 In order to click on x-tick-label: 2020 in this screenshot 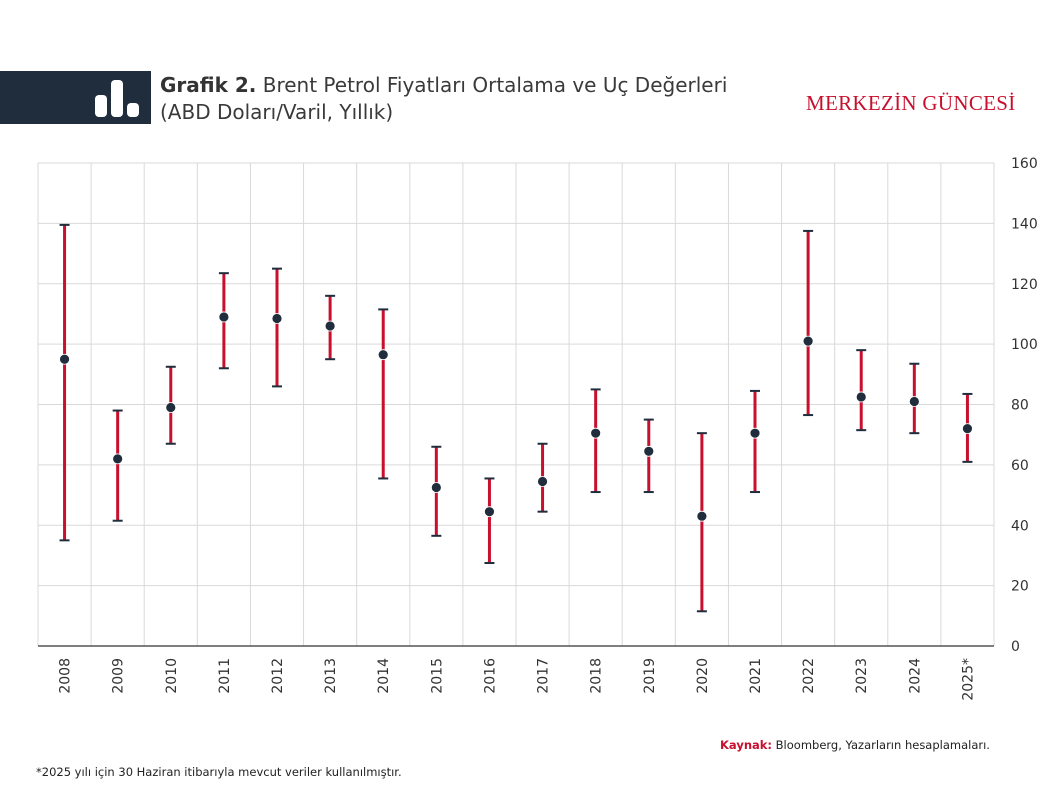, I will do `click(703, 676)`.